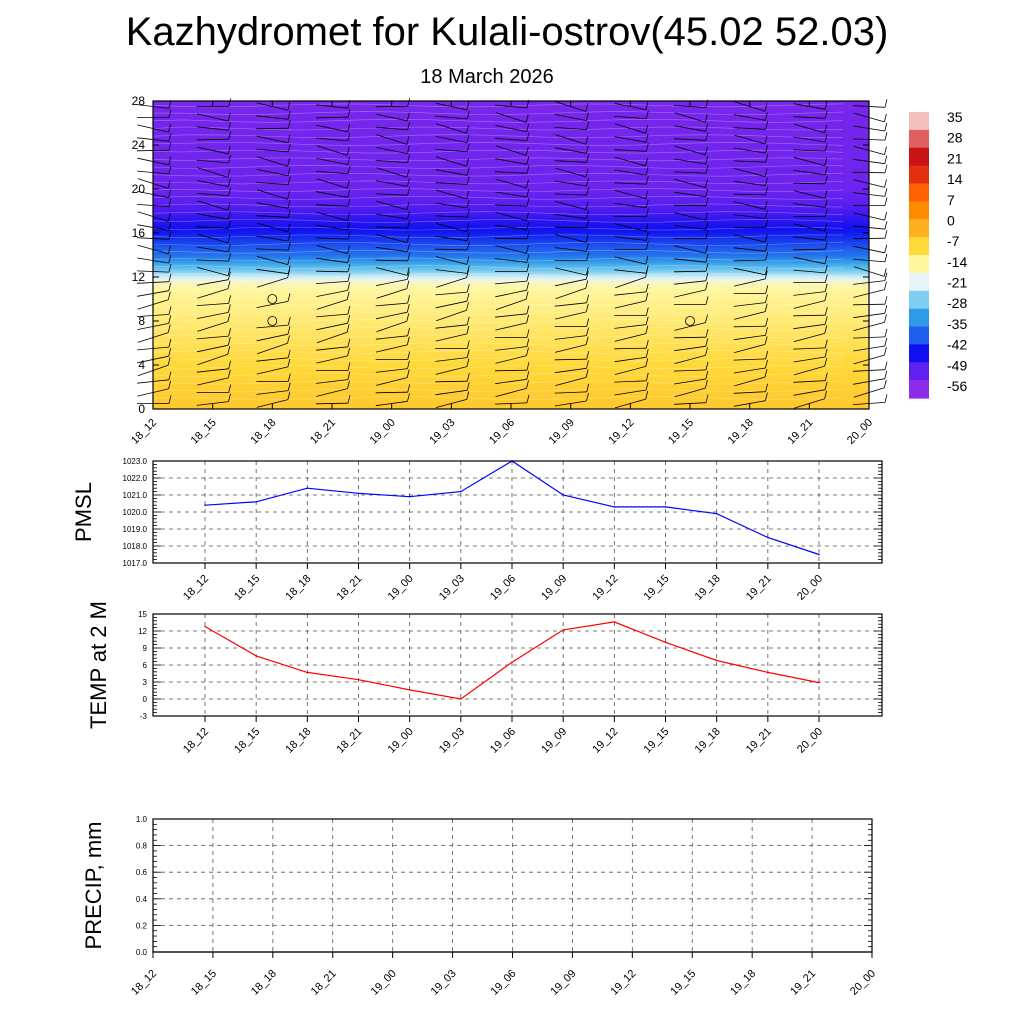  I want to click on y-tick-label: 1019.0, so click(135, 529).